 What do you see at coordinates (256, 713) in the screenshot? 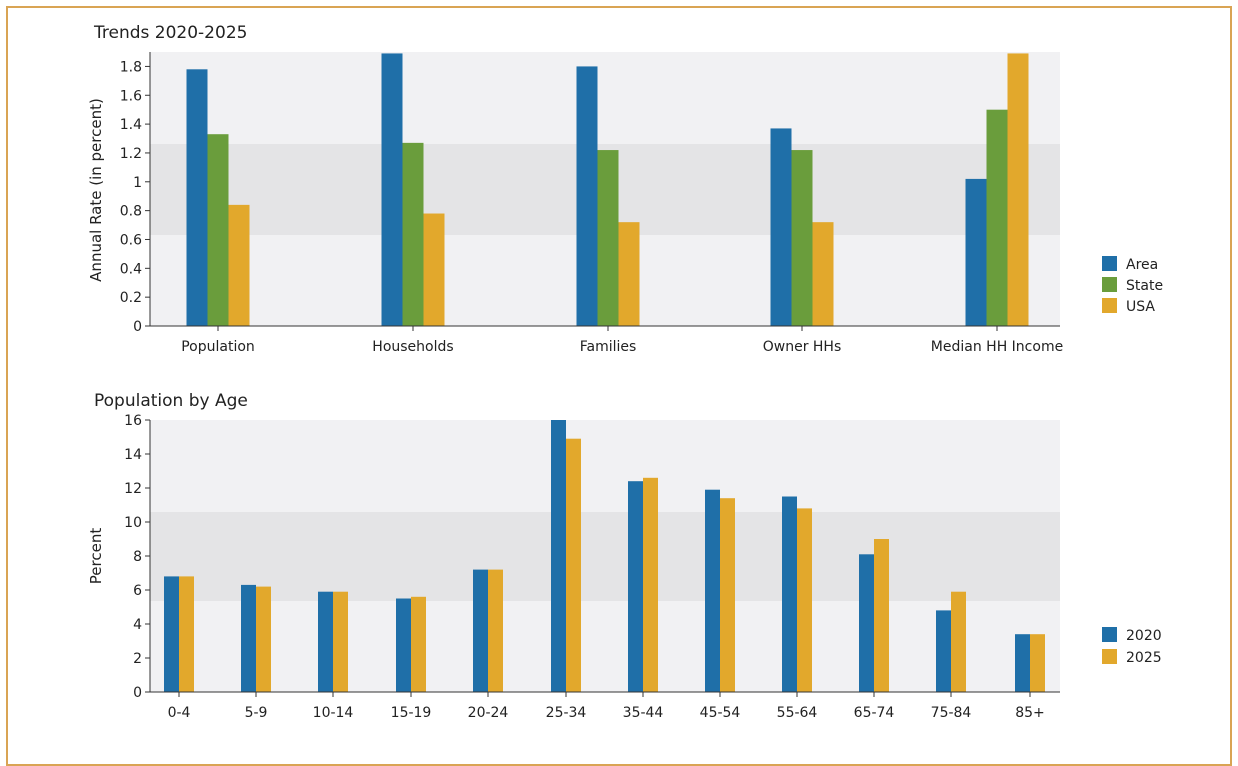
I see `x-tick-label: 5-9` at bounding box center [256, 713].